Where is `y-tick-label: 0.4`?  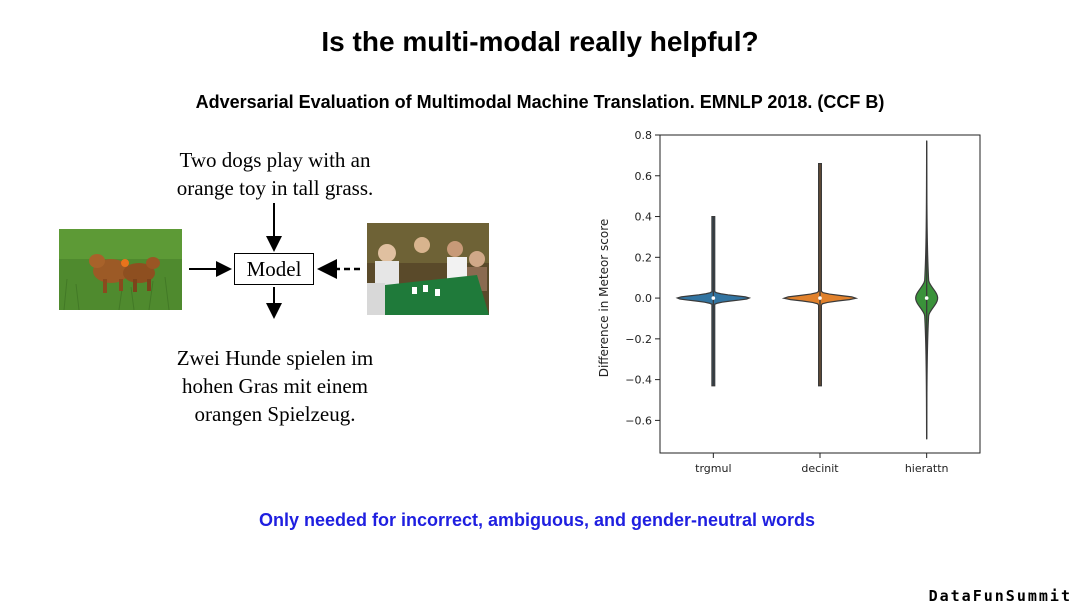 y-tick-label: 0.4 is located at coordinates (644, 217).